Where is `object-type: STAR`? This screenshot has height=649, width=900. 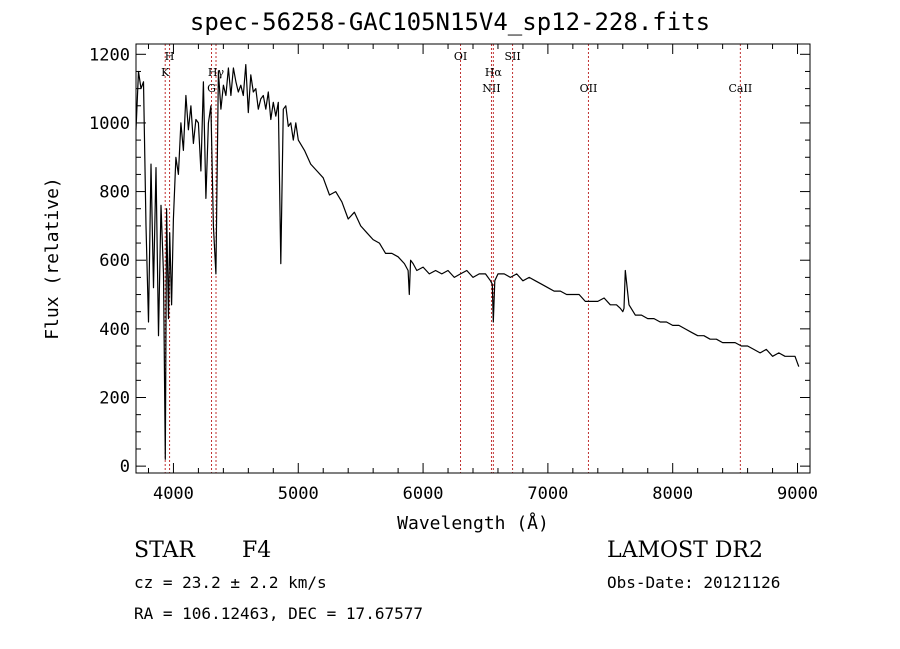 object-type: STAR is located at coordinates (164, 550).